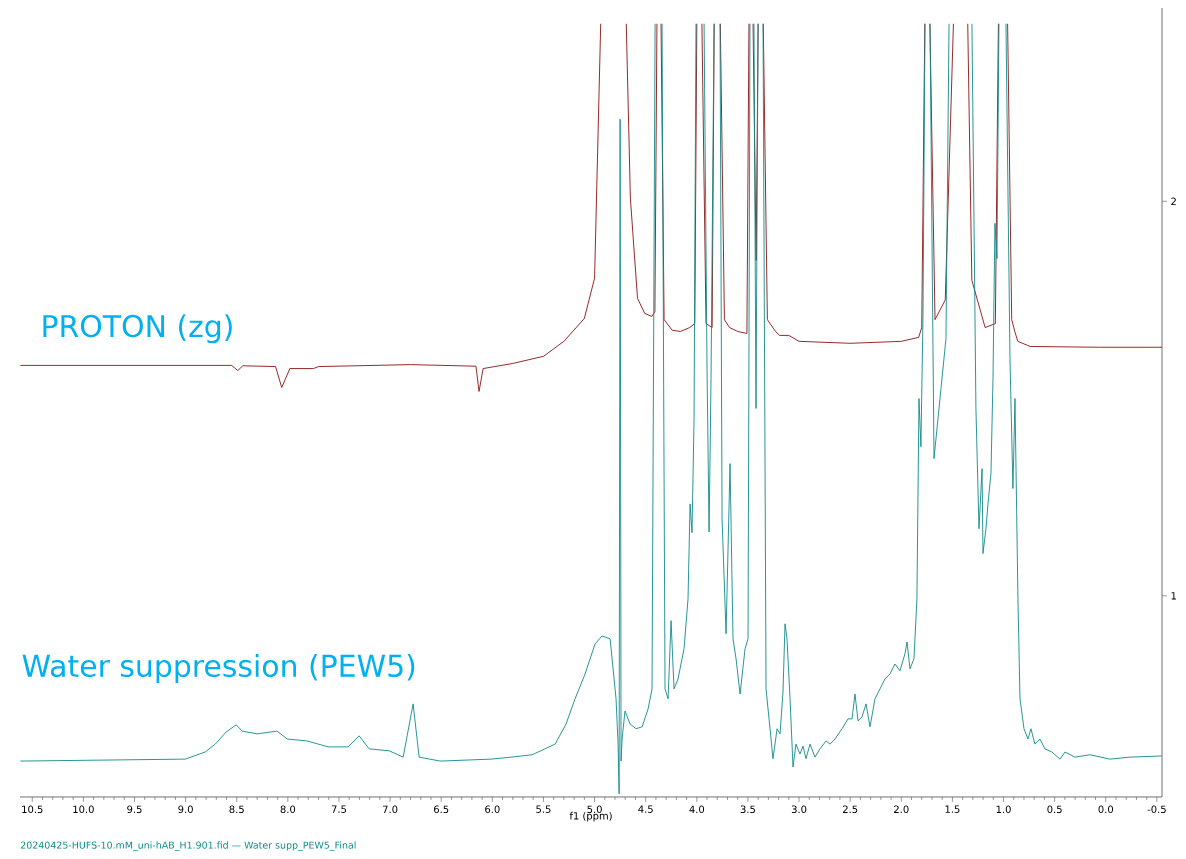  What do you see at coordinates (952, 809) in the screenshot?
I see `x-tick-label: 1.5` at bounding box center [952, 809].